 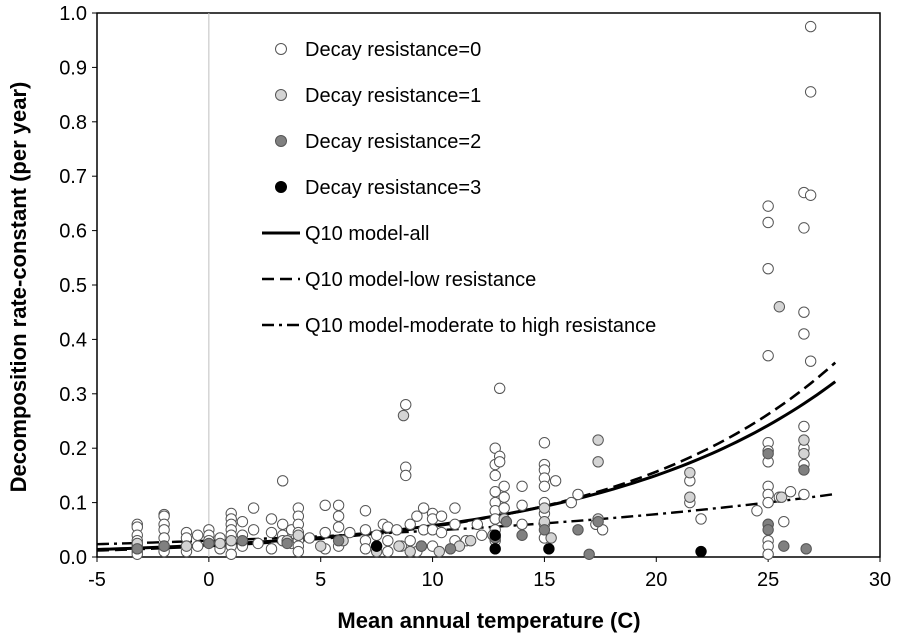 I want to click on y-tick-label: 0.1, so click(x=73, y=504).